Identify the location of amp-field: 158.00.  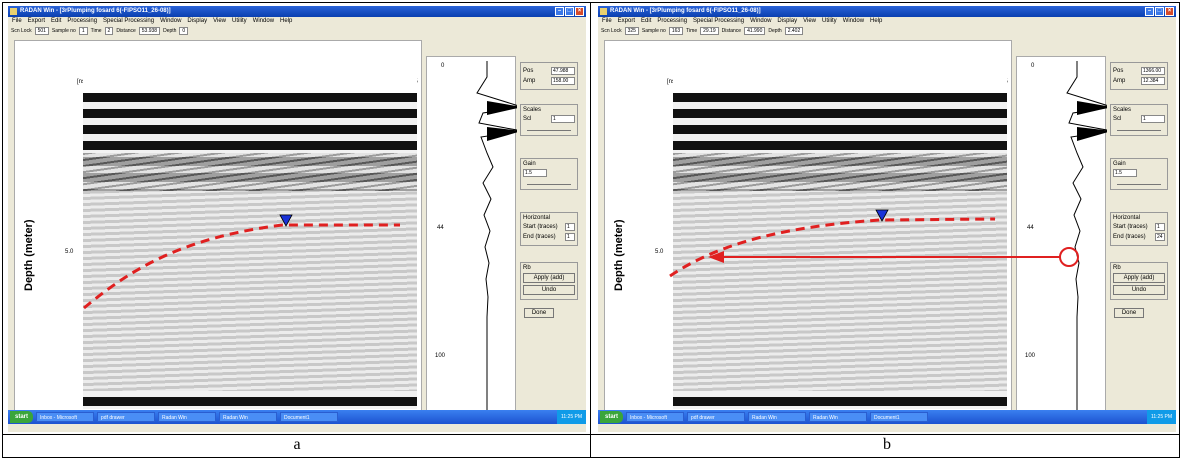
(563, 81).